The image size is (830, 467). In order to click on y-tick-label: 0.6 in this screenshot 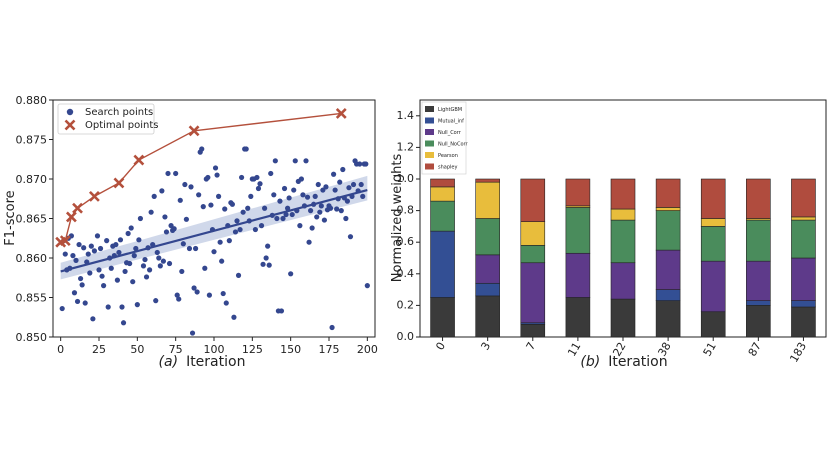, I will do `click(406, 241)`.